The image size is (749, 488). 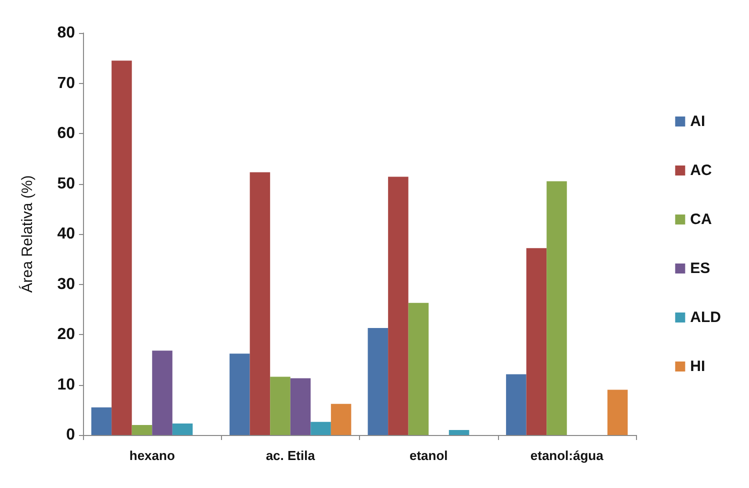 What do you see at coordinates (66, 284) in the screenshot?
I see `y-tick-label: 30` at bounding box center [66, 284].